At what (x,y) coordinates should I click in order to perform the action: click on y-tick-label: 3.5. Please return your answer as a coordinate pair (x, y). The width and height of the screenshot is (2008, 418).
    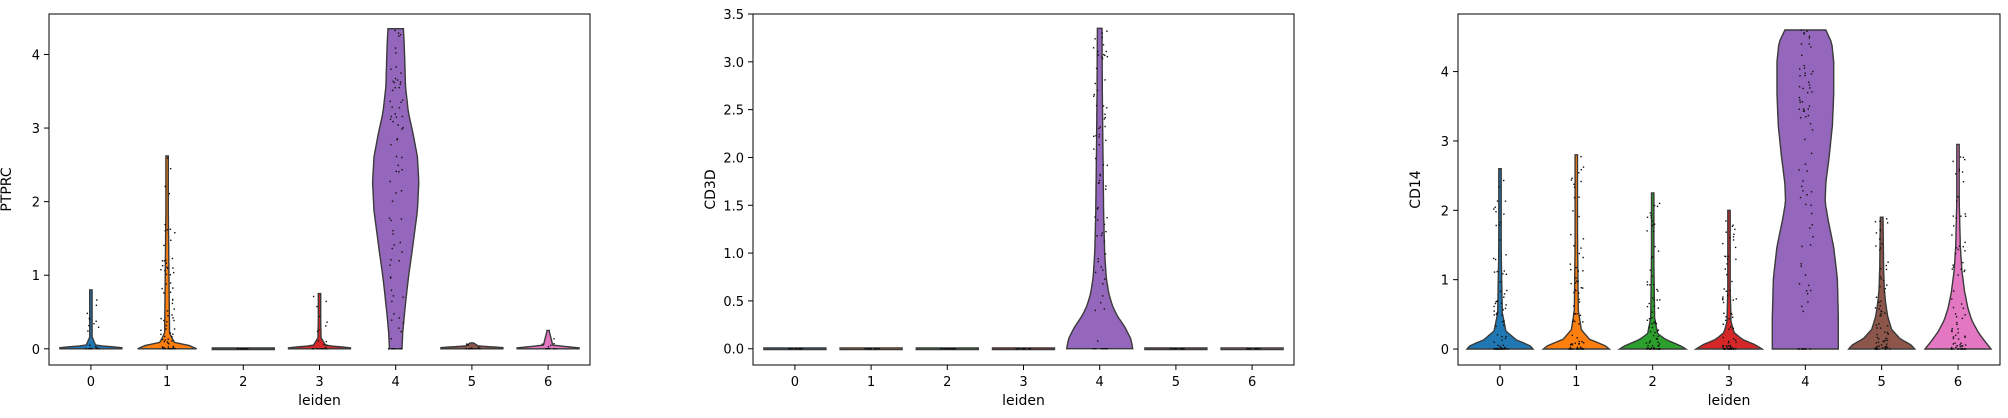
    Looking at the image, I should click on (733, 15).